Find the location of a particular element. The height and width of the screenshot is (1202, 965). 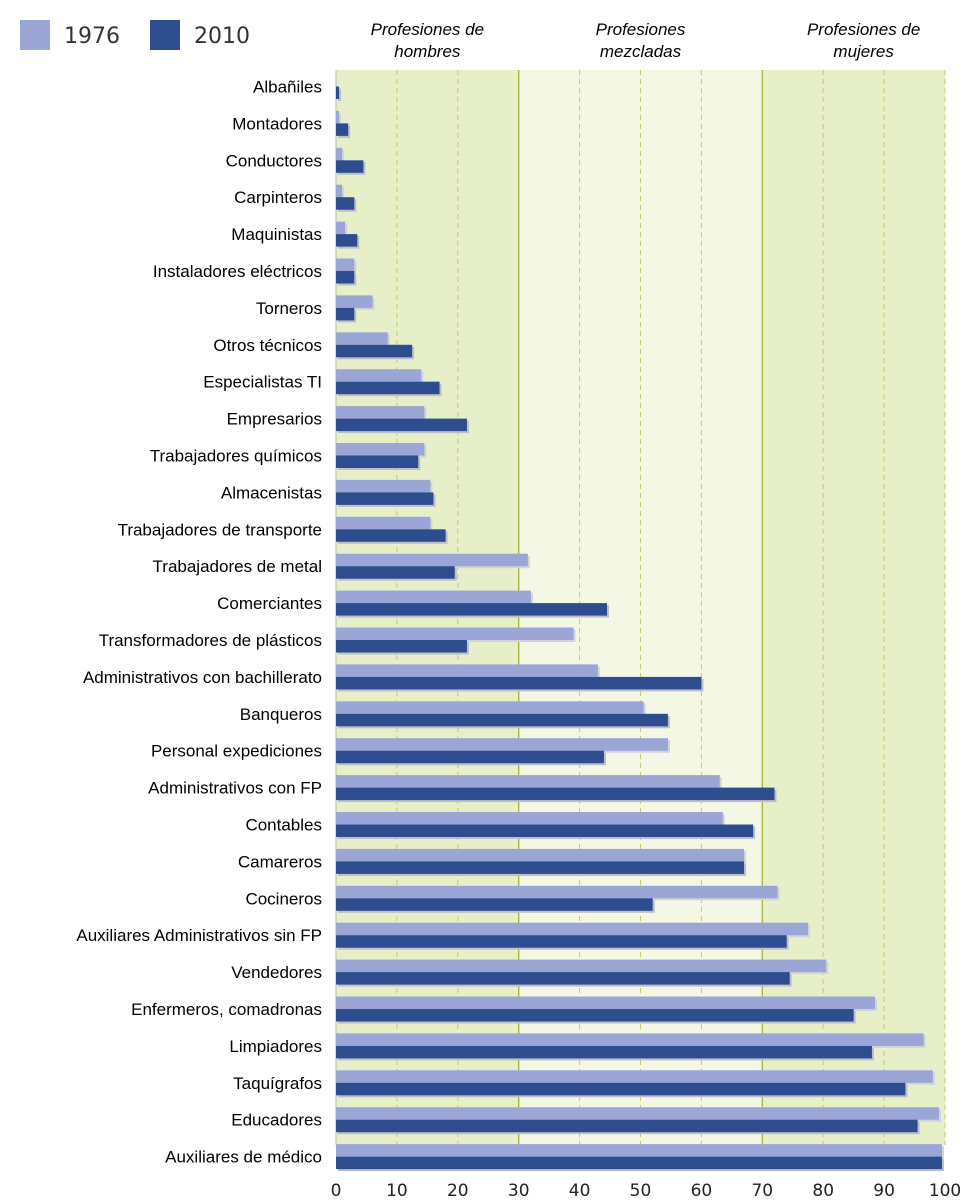

x-tick-20: 20 is located at coordinates (458, 1191).